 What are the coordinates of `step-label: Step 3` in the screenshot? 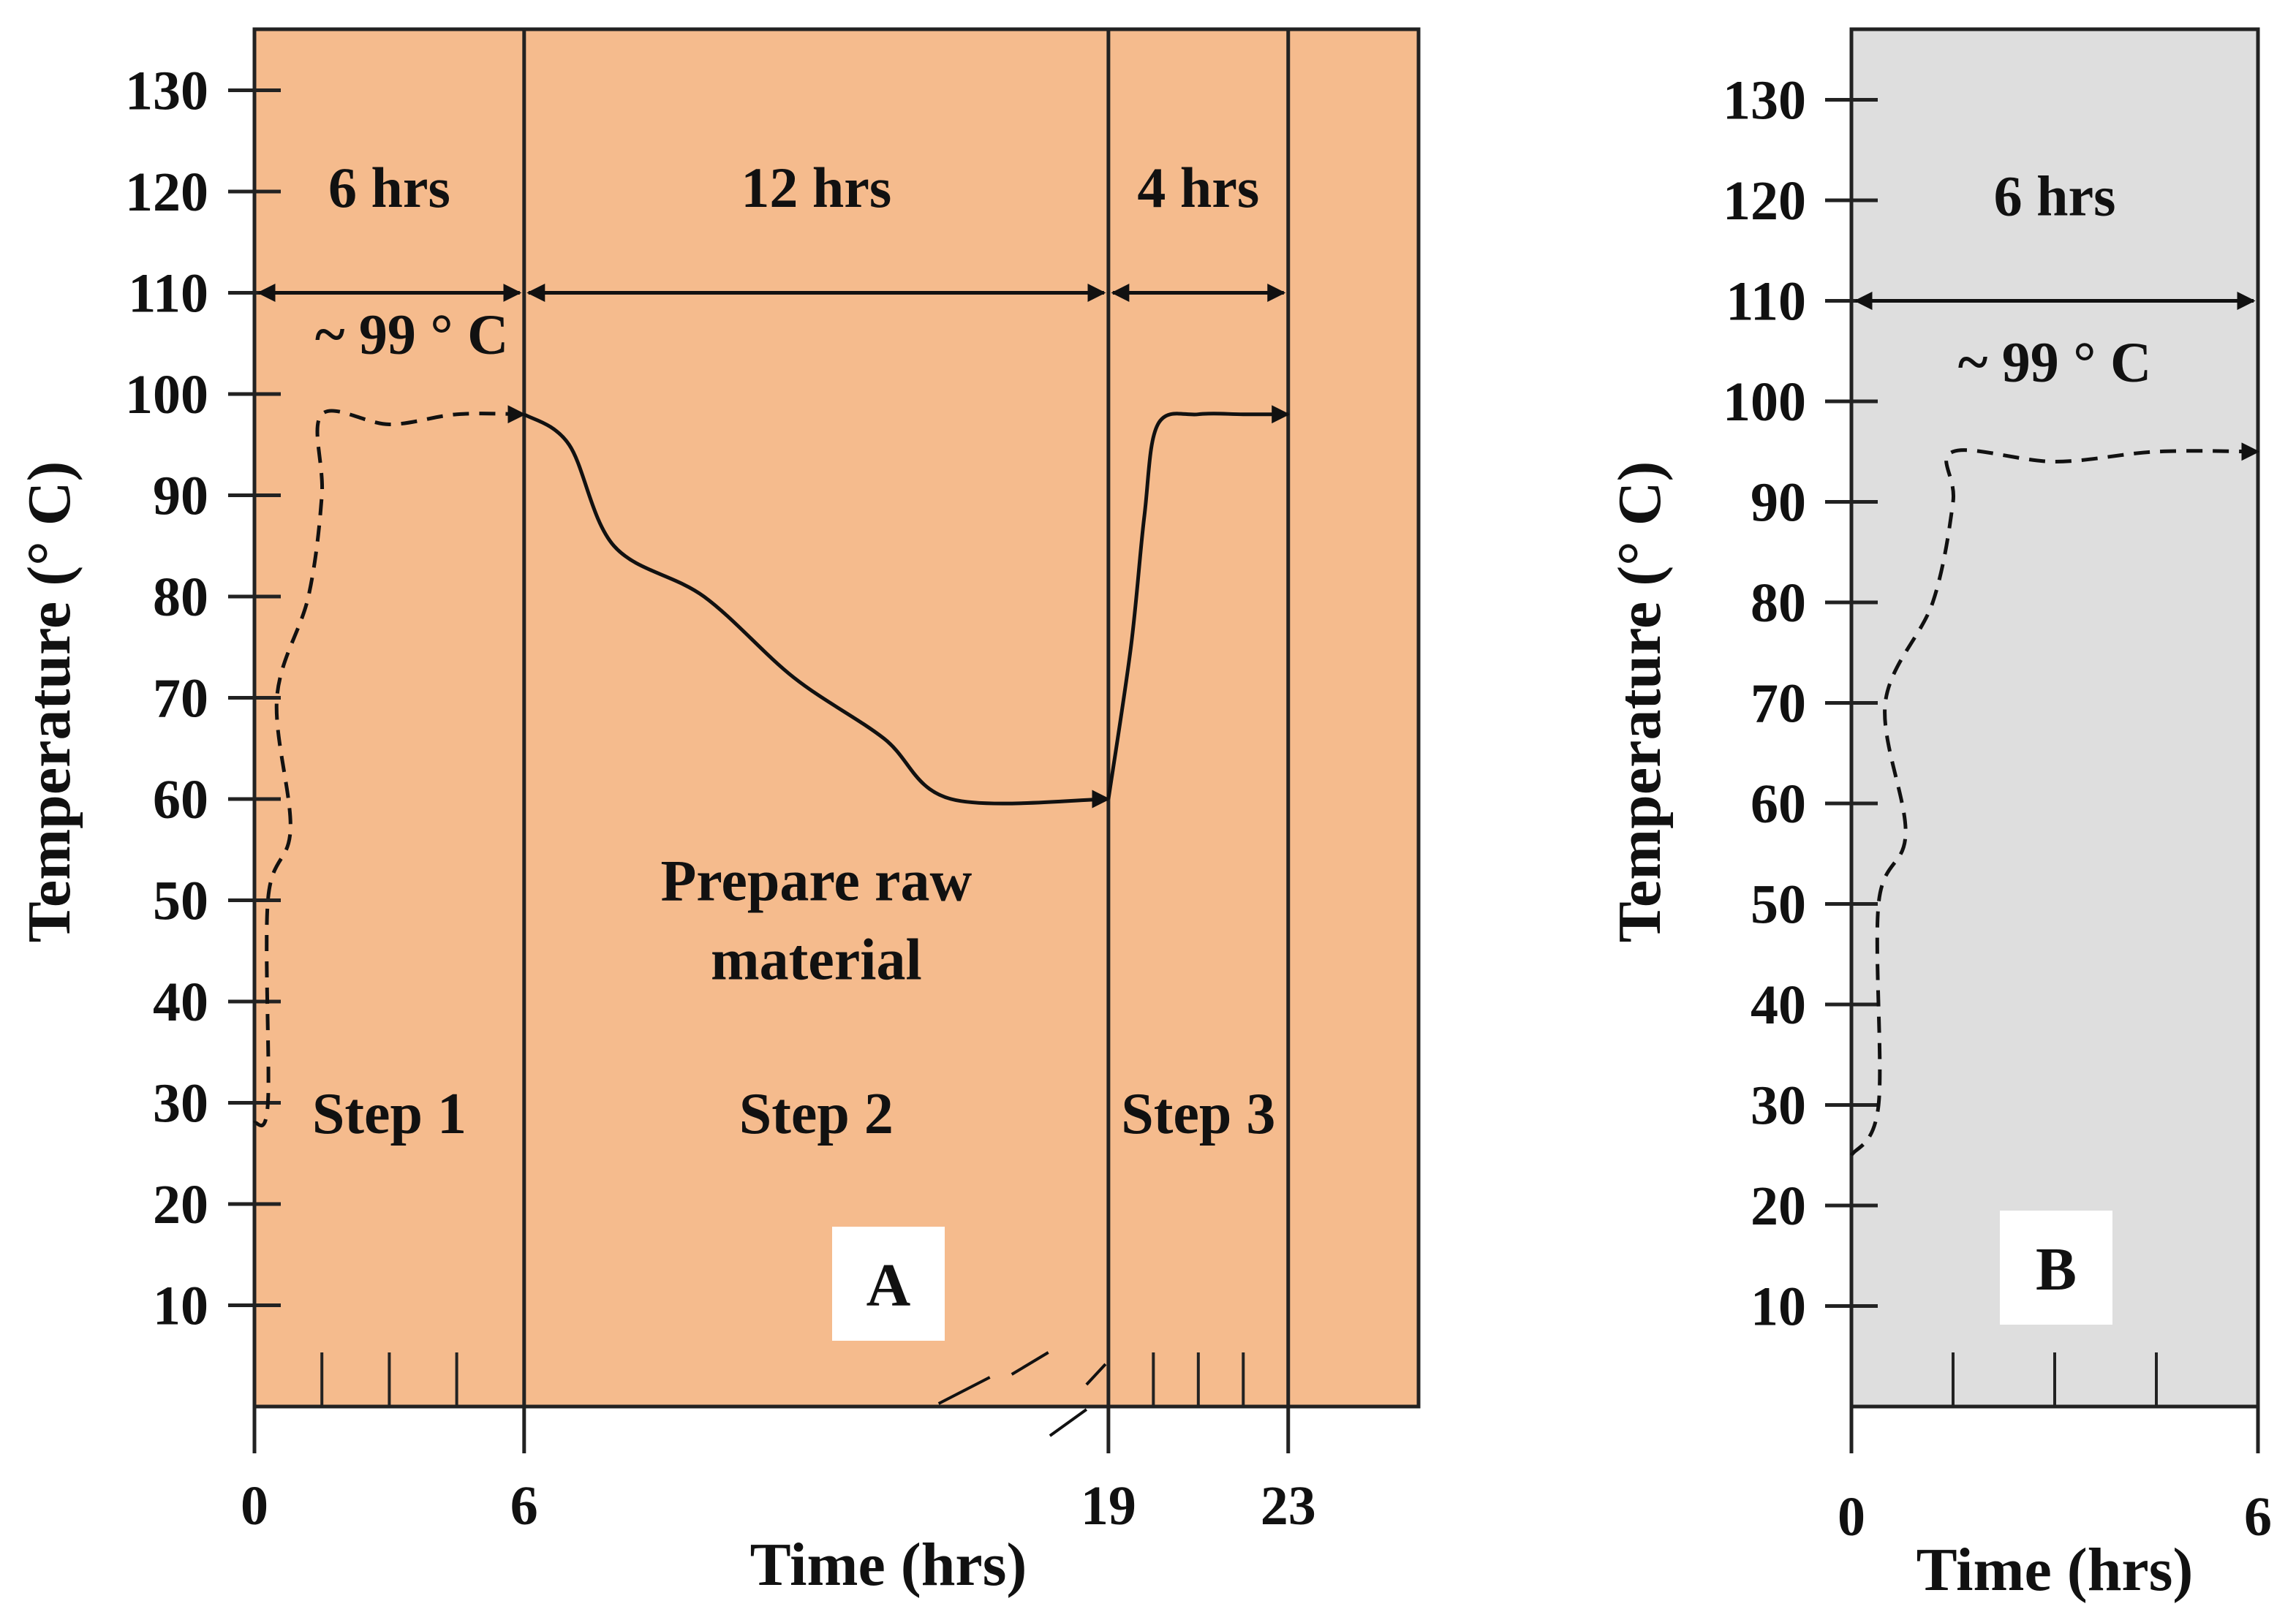 It's located at (1198, 1114).